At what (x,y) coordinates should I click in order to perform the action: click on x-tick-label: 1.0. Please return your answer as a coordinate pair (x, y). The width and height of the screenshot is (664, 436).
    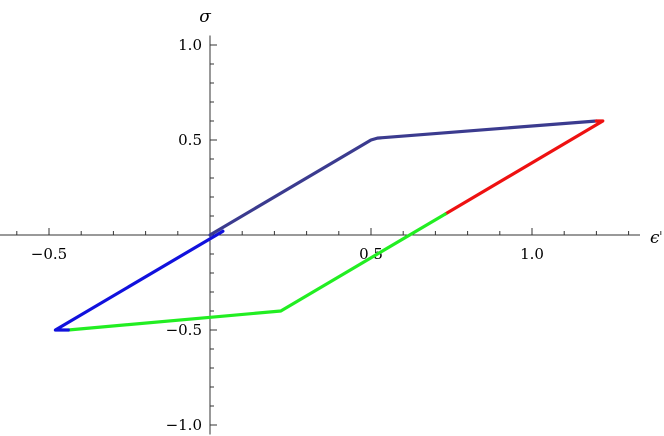
    Looking at the image, I should click on (532, 254).